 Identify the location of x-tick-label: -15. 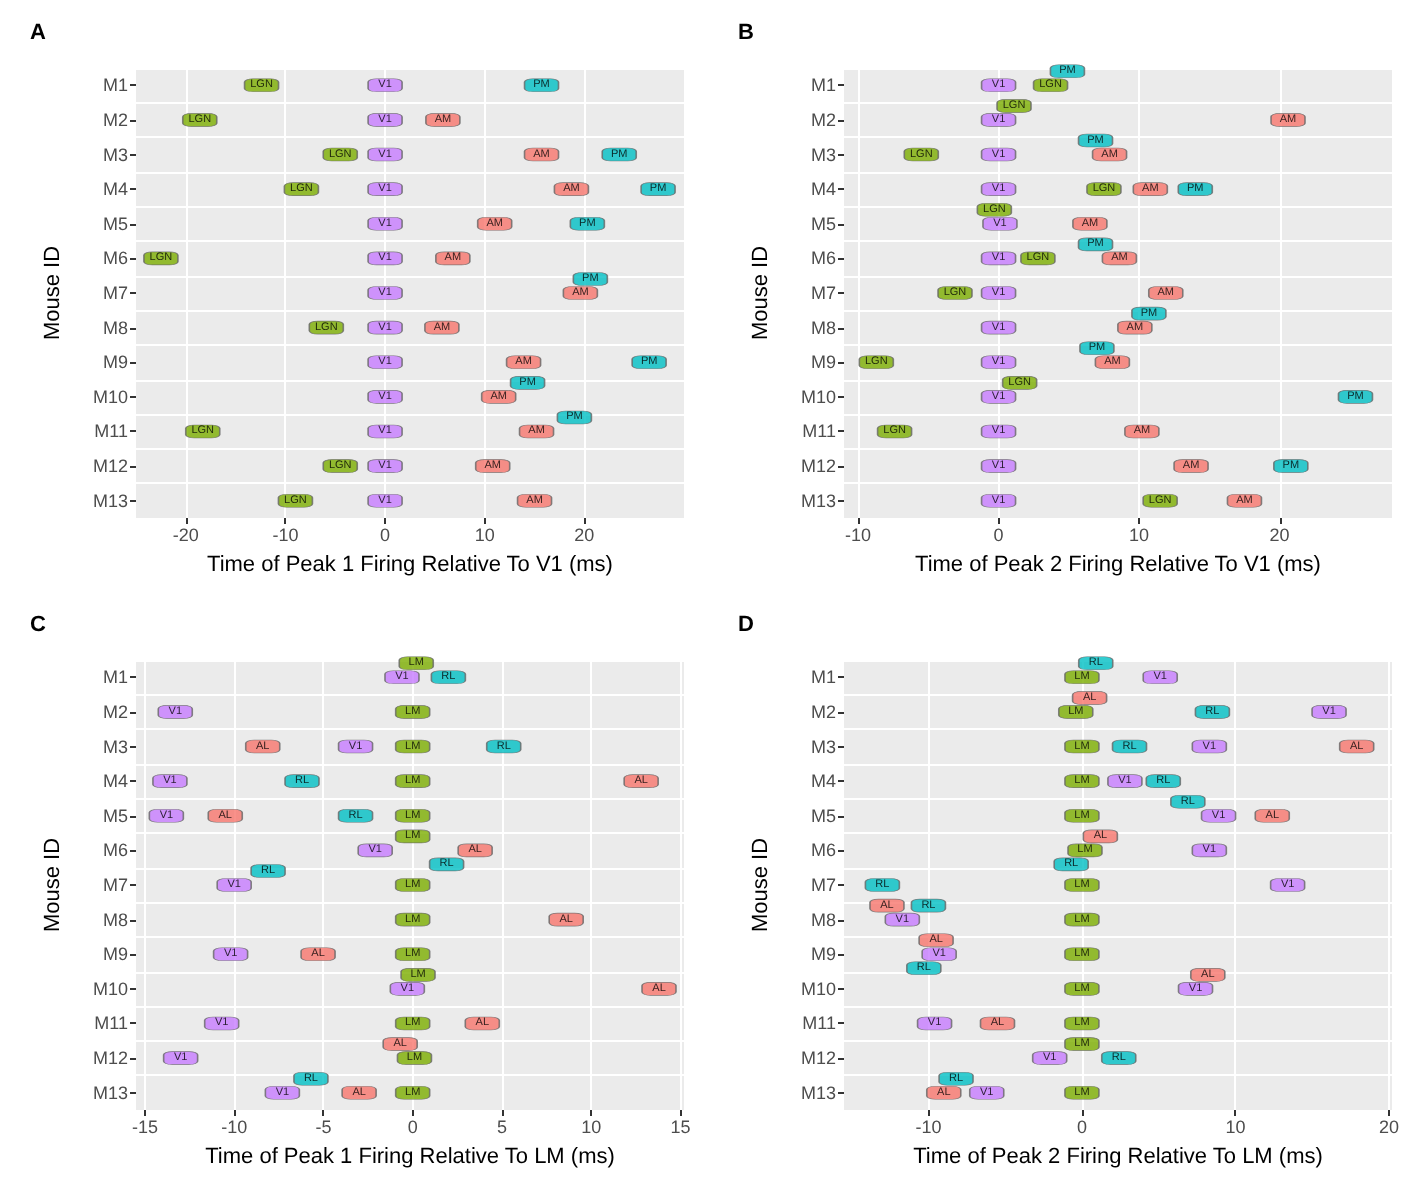
(144, 1127).